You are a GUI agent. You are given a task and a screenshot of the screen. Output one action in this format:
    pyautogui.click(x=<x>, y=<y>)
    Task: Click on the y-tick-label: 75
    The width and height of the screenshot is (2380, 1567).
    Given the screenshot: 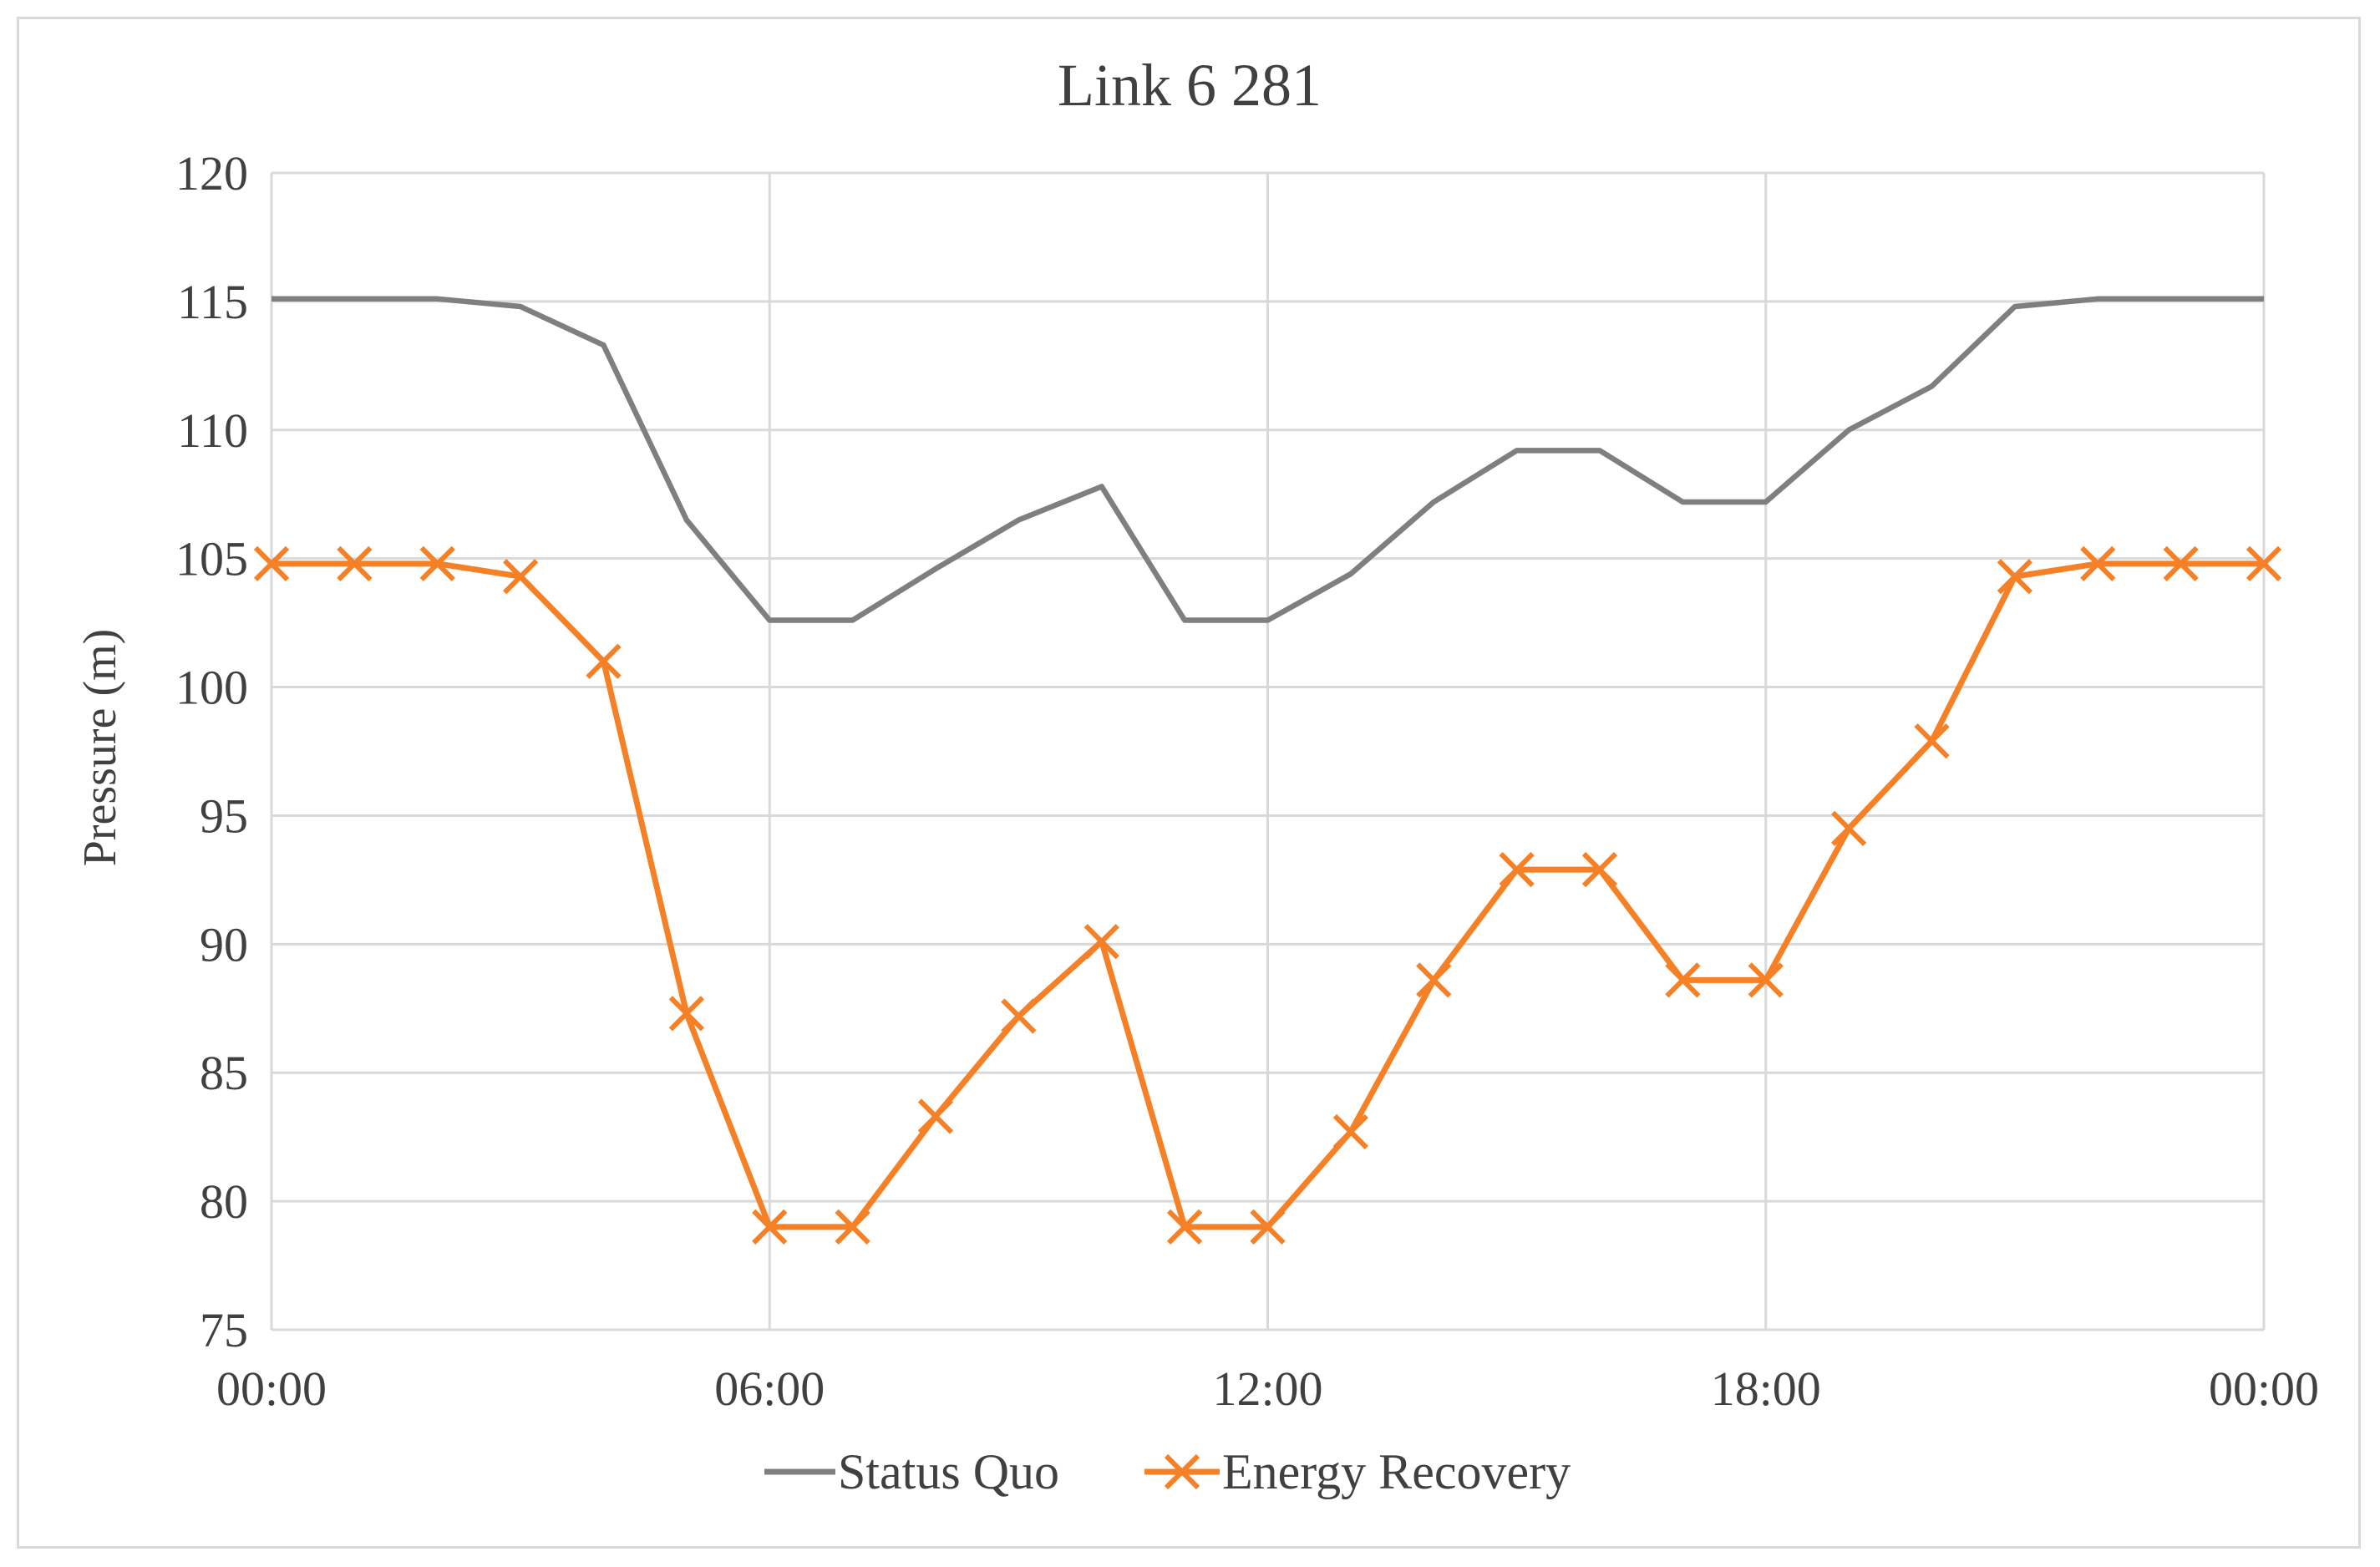 What is the action you would take?
    pyautogui.click(x=224, y=1330)
    